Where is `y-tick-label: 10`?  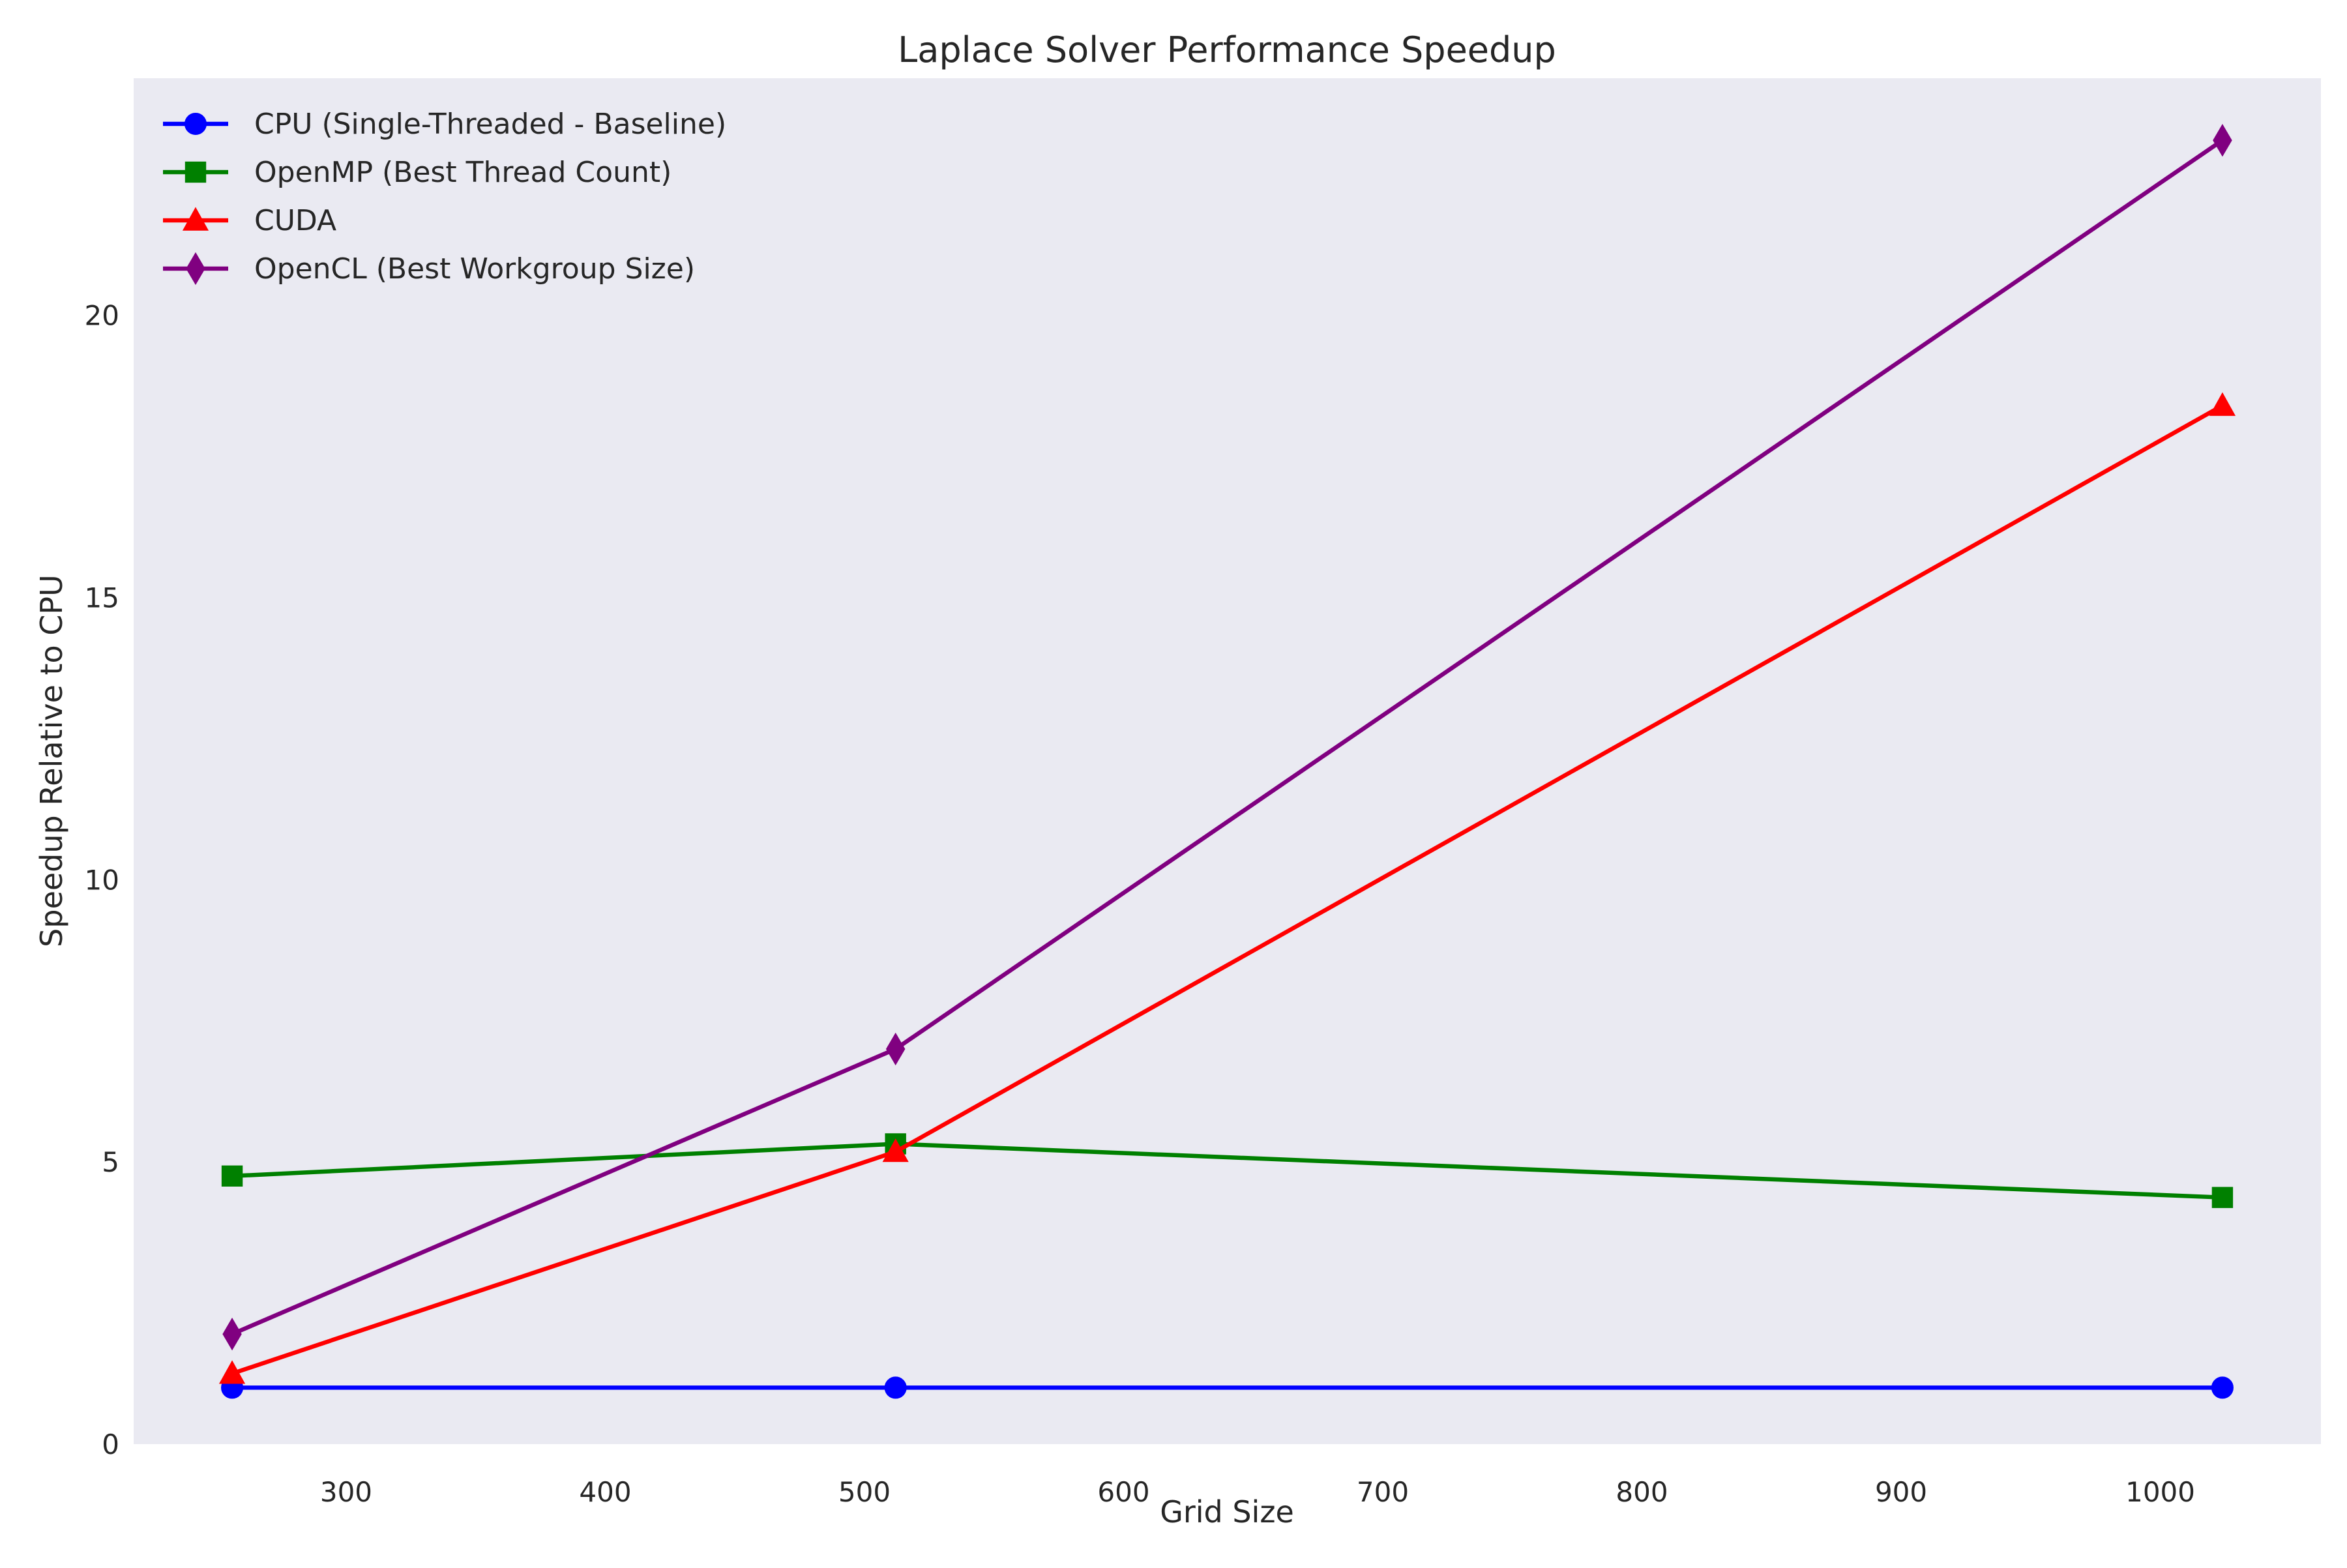 y-tick-label: 10 is located at coordinates (102, 880).